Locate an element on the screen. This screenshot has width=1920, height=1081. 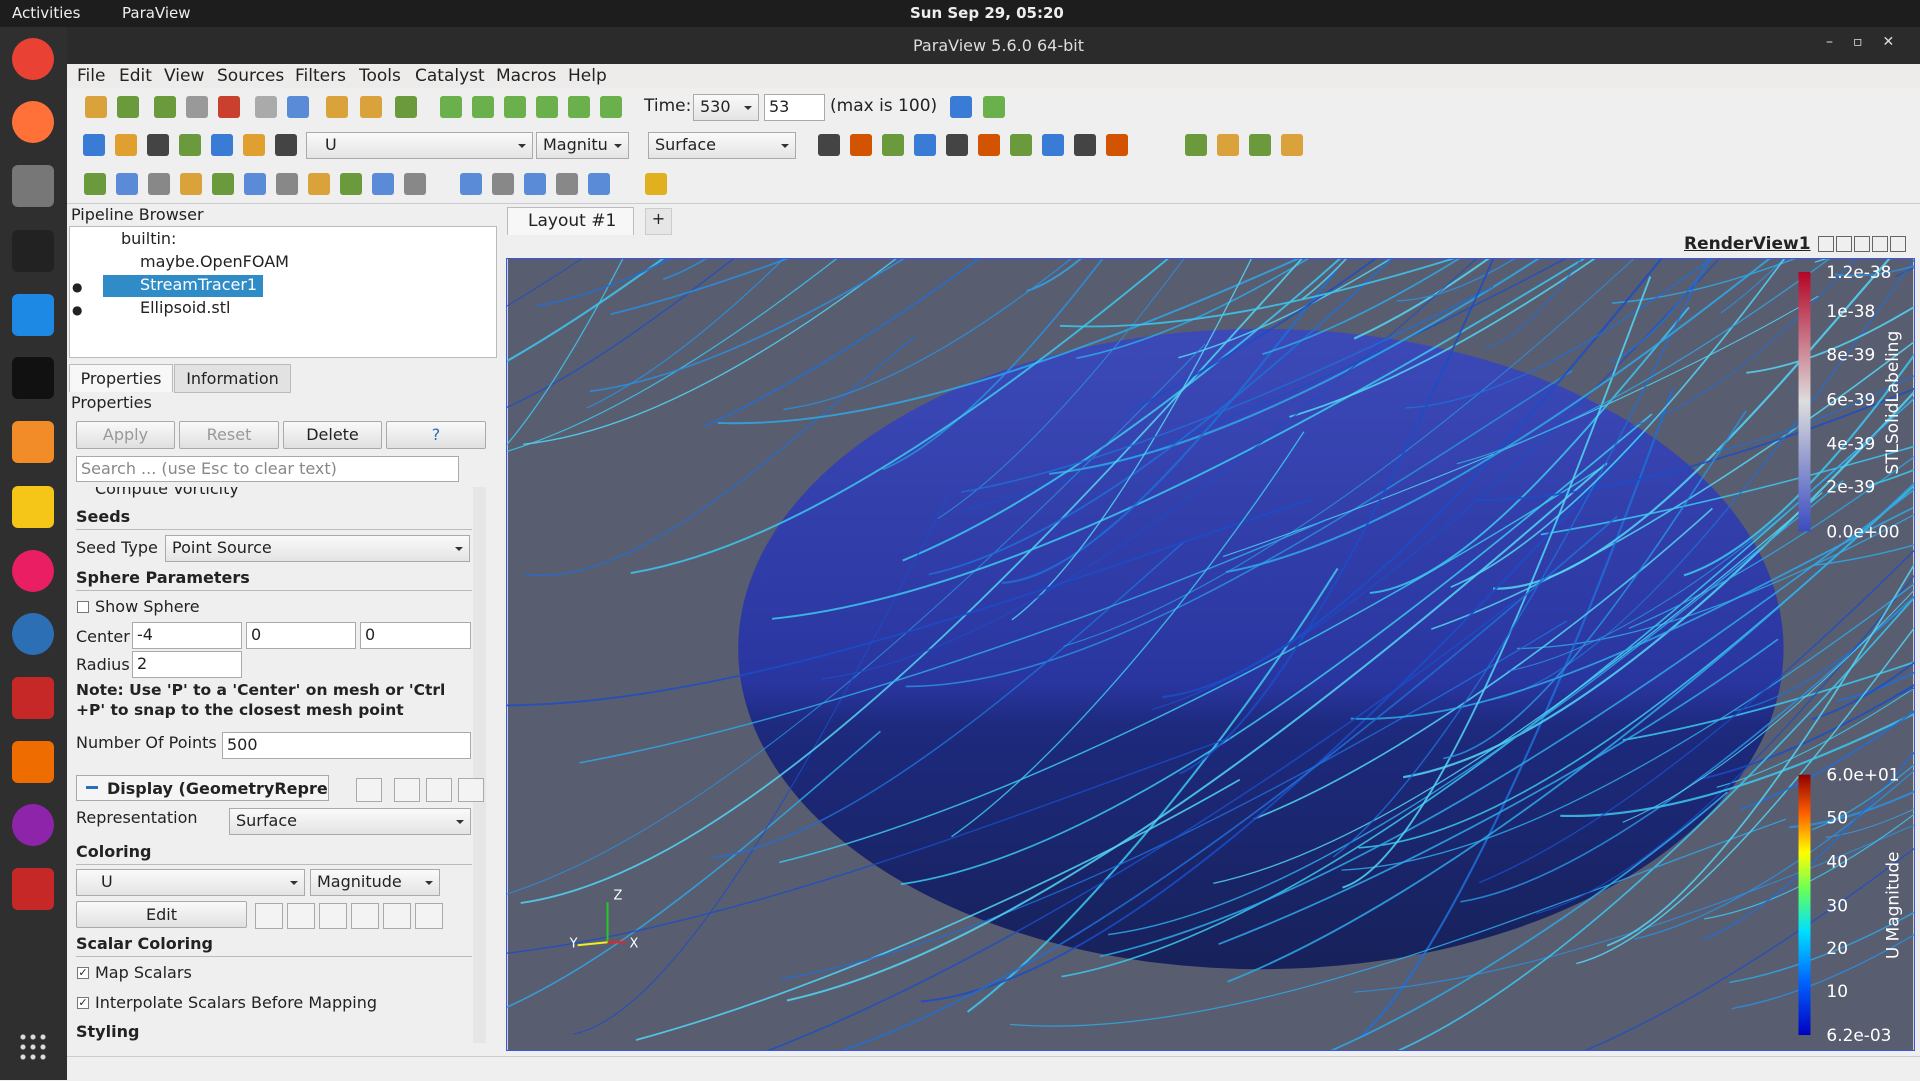
menu-item: Help is located at coordinates (587, 76).